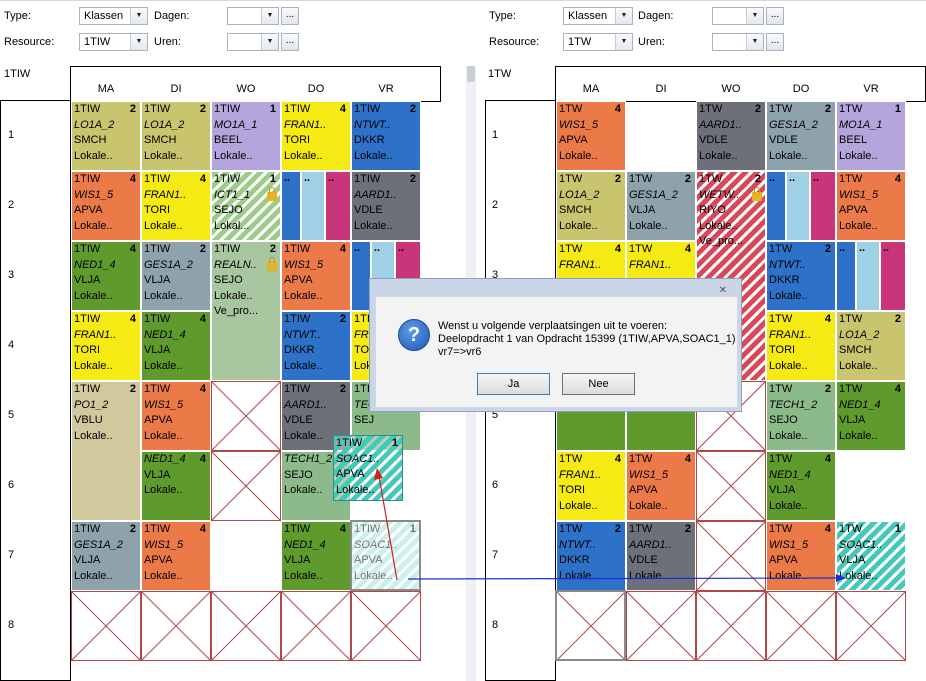 This screenshot has width=926, height=681. Describe the element at coordinates (368, 210) in the screenshot. I see `lesson-teacher: VDLE` at that location.